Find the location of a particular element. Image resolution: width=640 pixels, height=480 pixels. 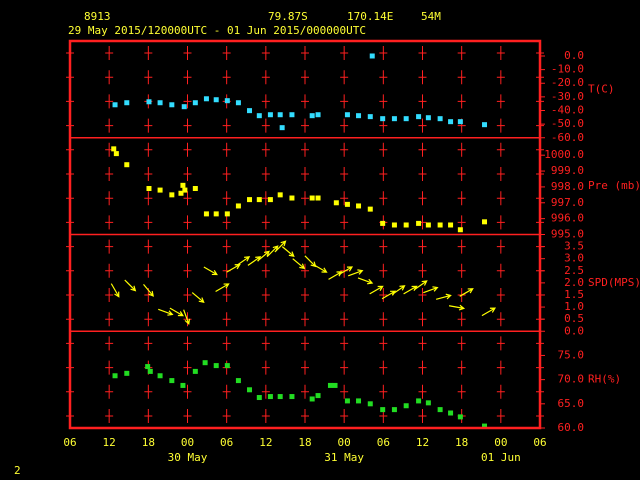

y-tick-label: 1.5 is located at coordinates (574, 294).